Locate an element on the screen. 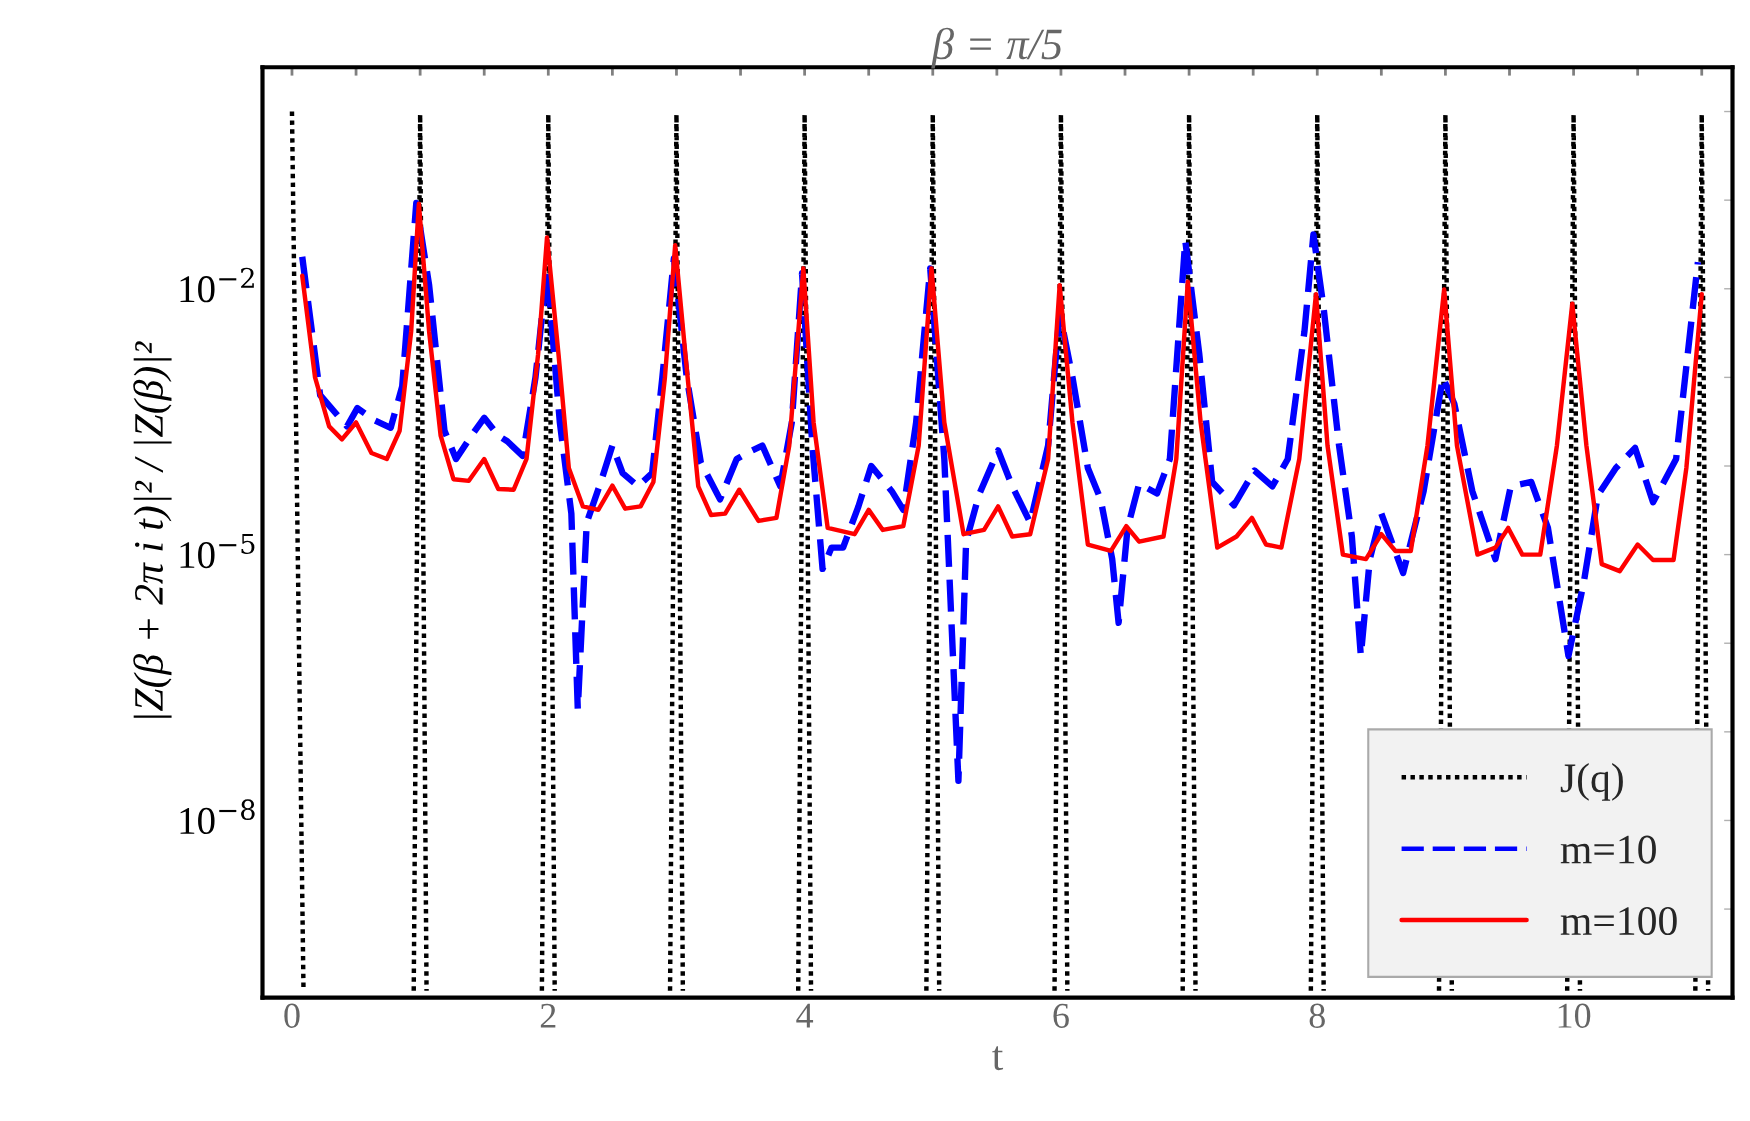 The image size is (1750, 1121). x-axis-title: t is located at coordinates (998, 1058).